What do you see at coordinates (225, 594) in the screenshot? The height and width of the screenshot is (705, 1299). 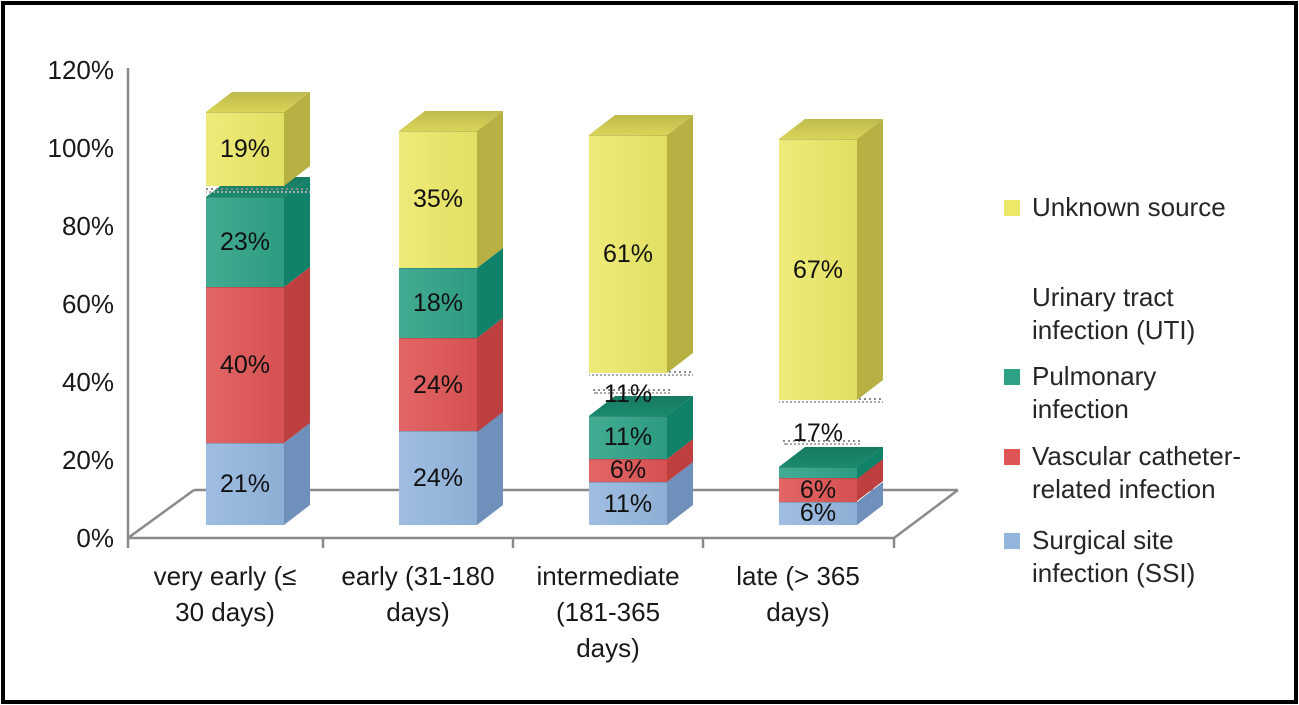 I see `x-axis-category-label: very early (≤ 30 days)` at bounding box center [225, 594].